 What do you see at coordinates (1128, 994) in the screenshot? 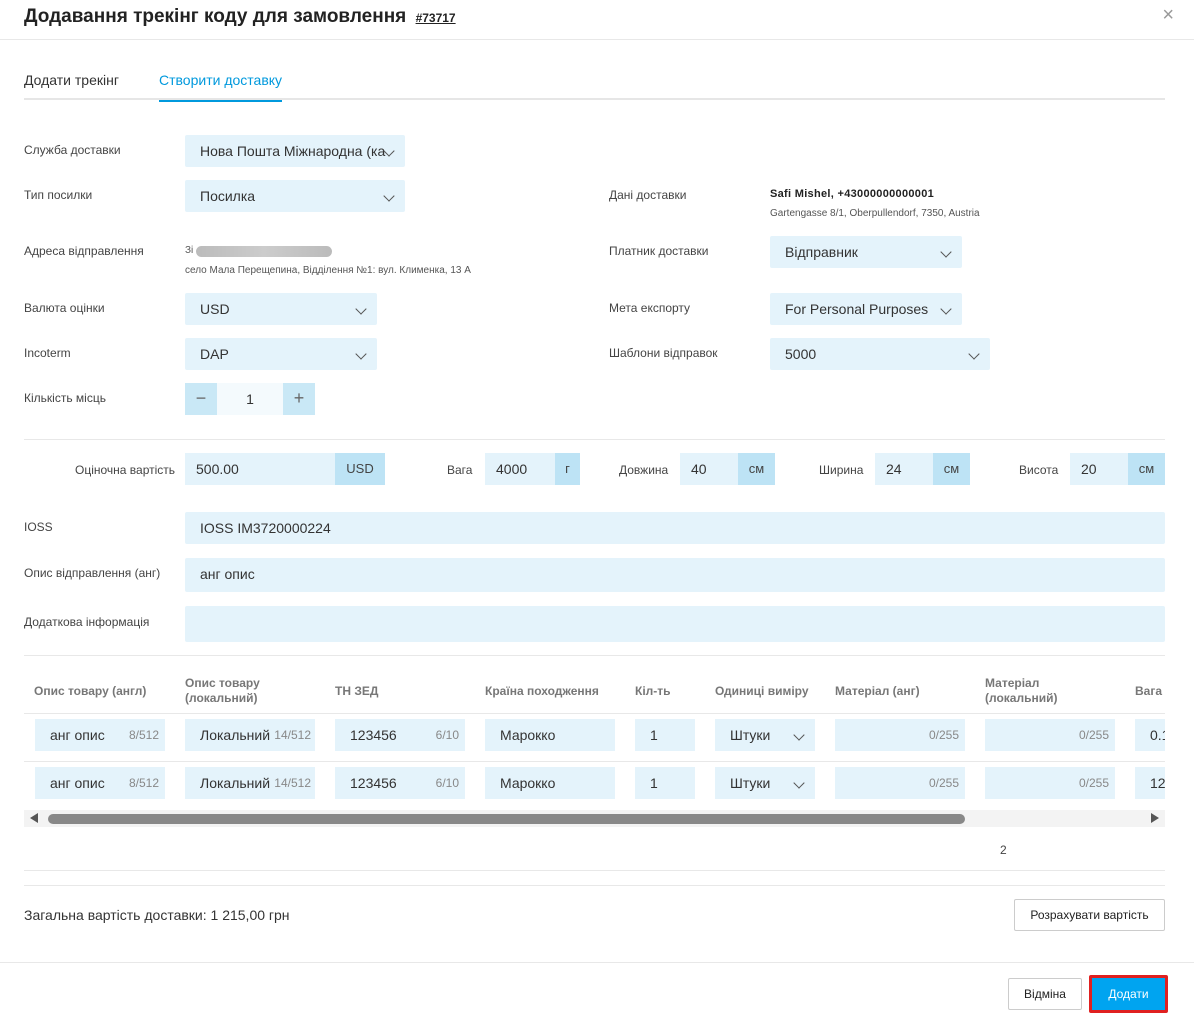
I see `add-button: Додати` at bounding box center [1128, 994].